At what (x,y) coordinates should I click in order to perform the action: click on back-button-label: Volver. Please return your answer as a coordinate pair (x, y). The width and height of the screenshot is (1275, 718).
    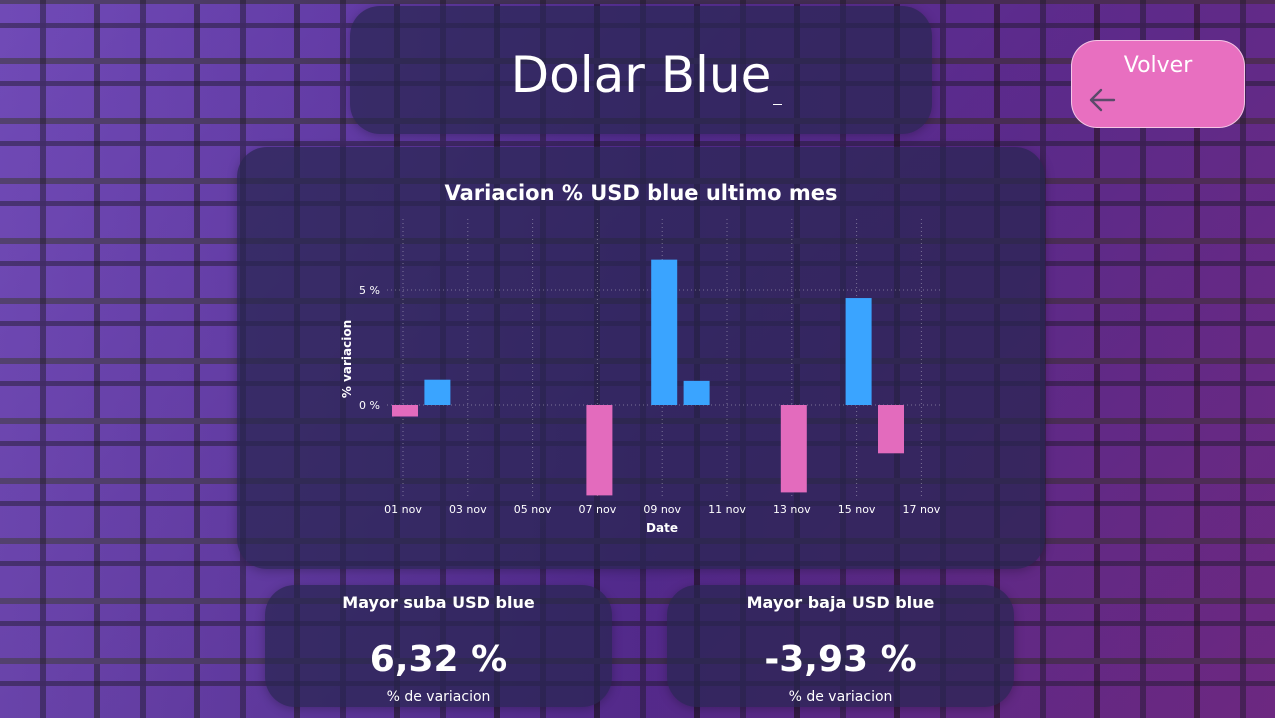
    Looking at the image, I should click on (1158, 65).